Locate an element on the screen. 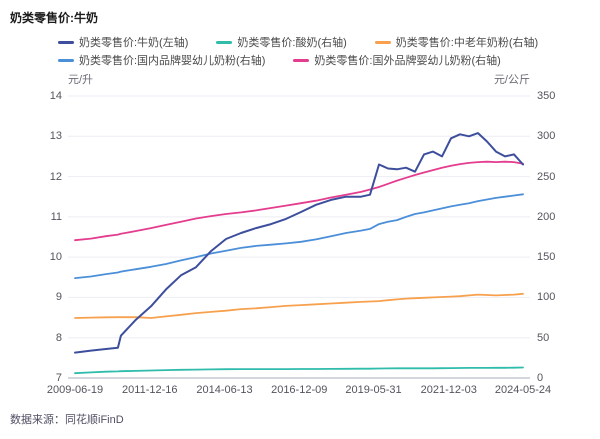 The height and width of the screenshot is (439, 600). legend-label: 奶类零售价:酸奶(右轴) is located at coordinates (292, 43).